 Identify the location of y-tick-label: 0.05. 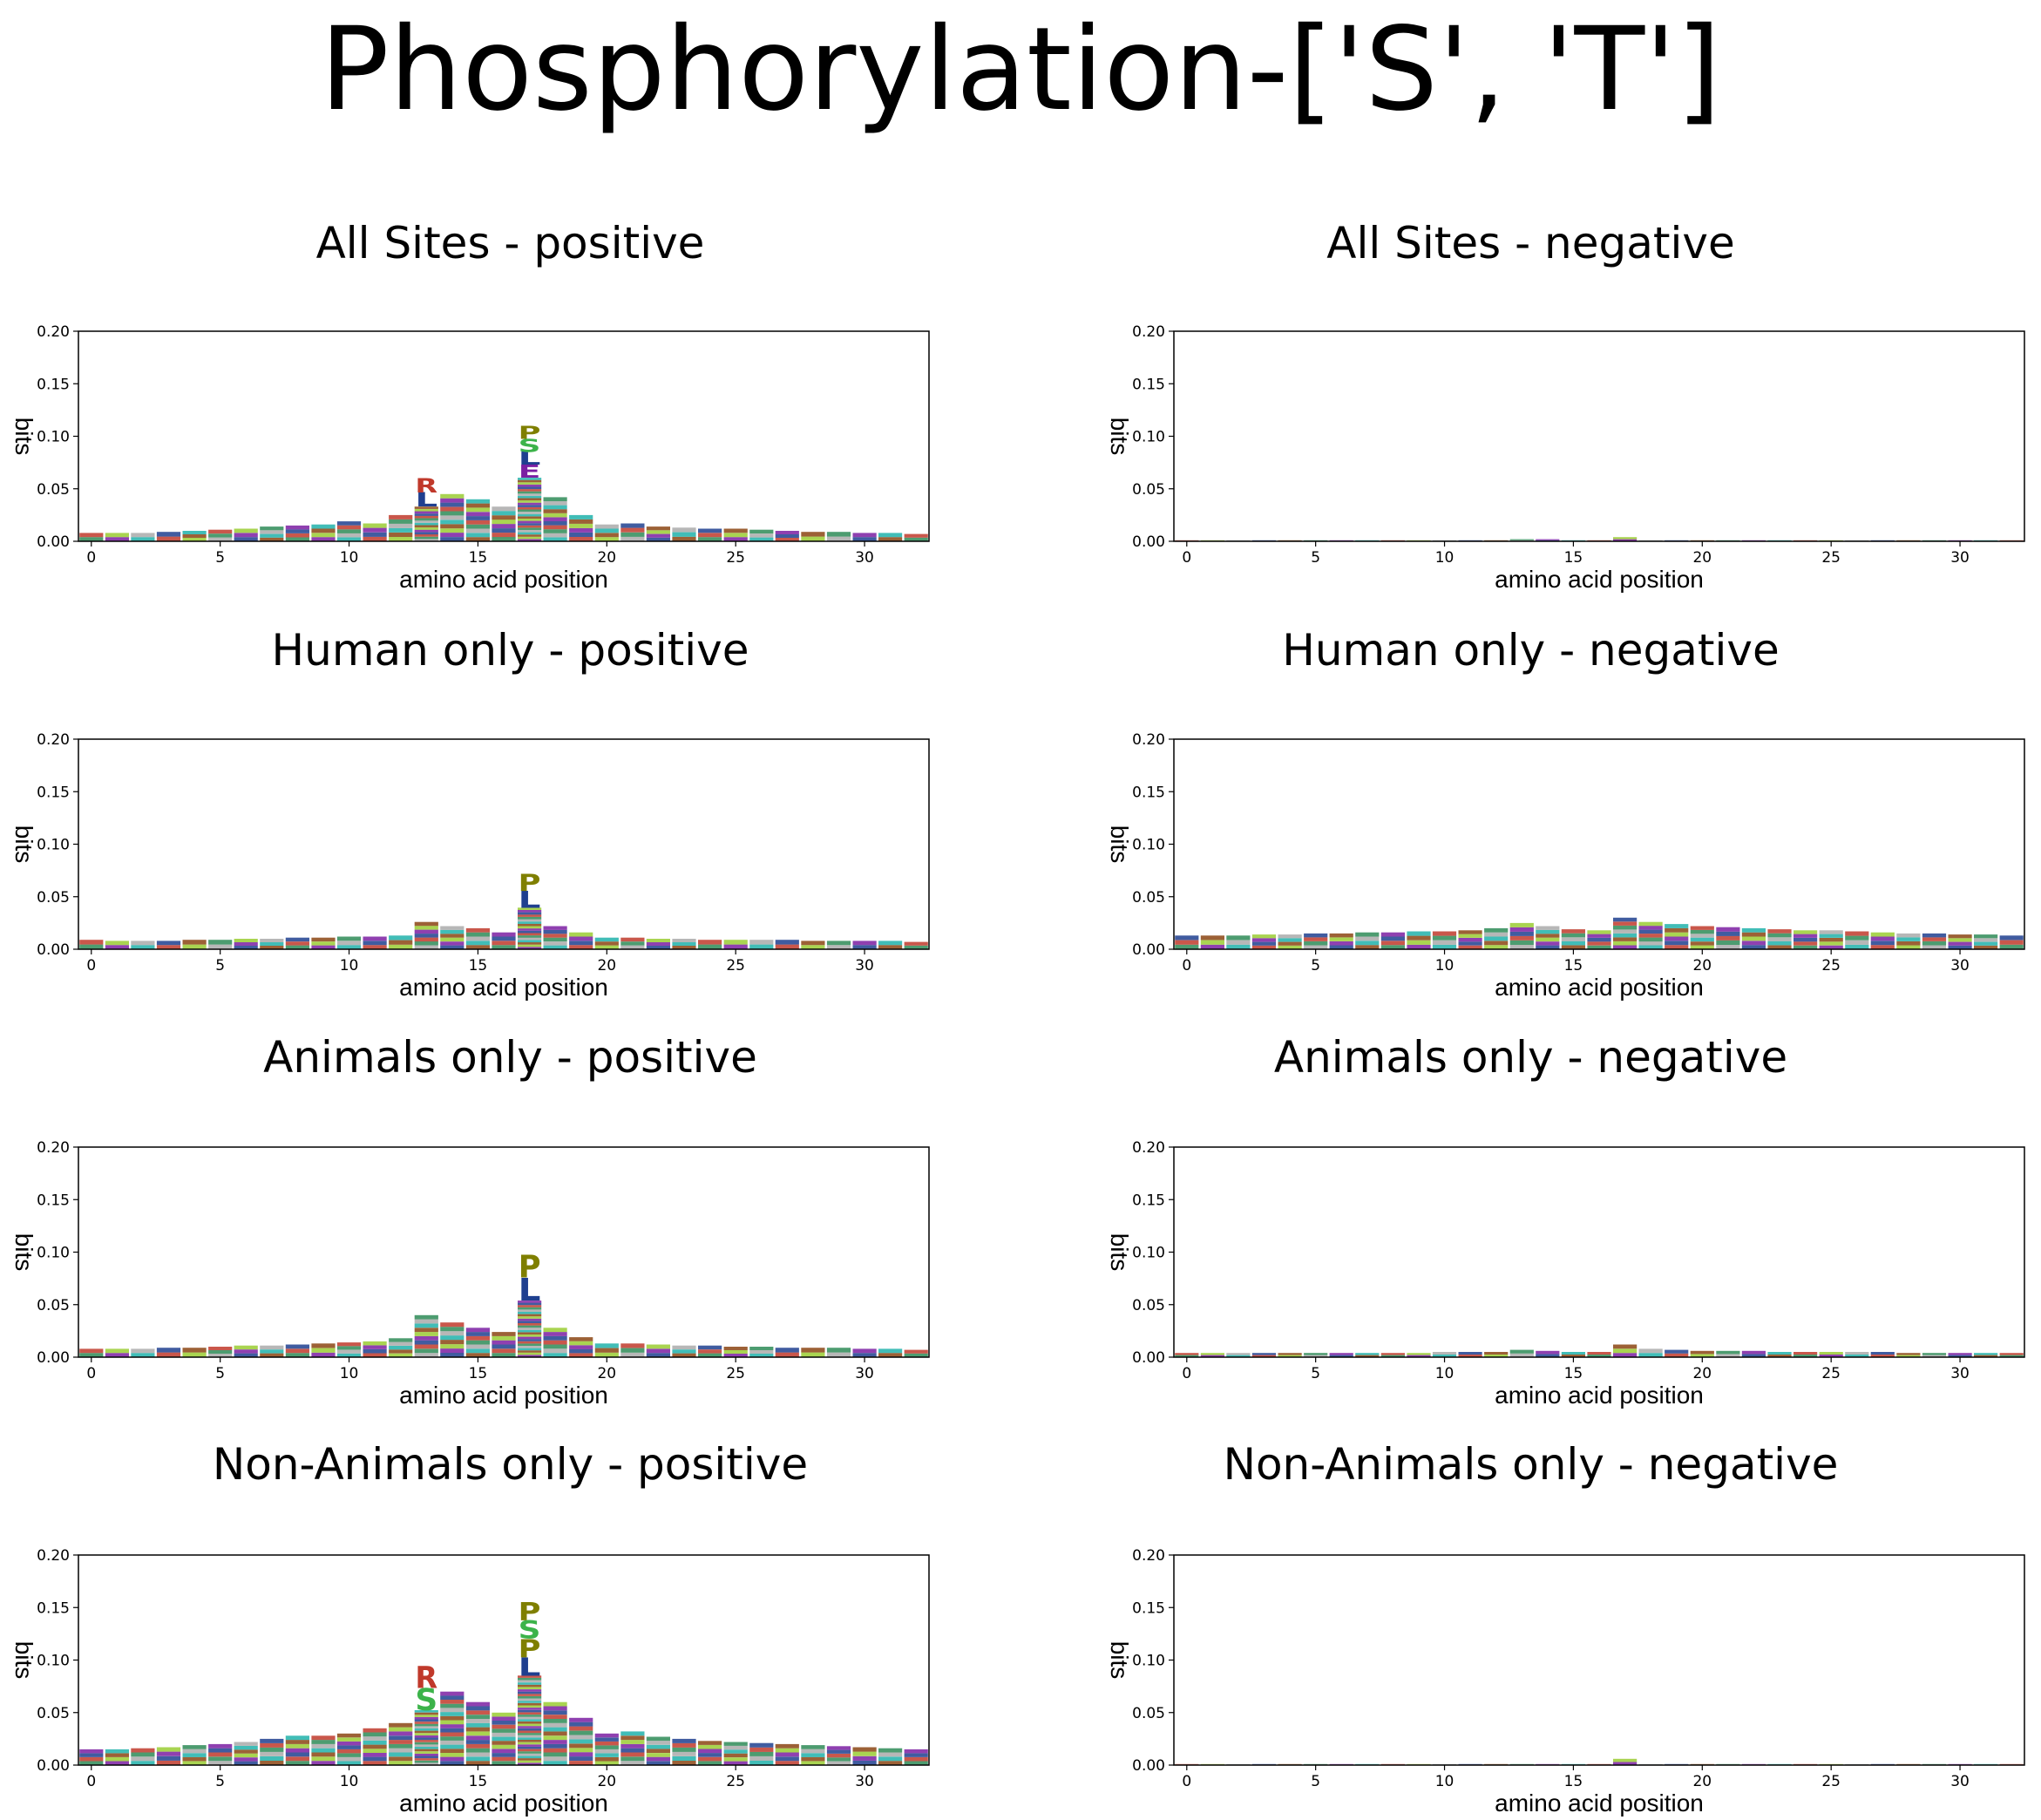
(1148, 490).